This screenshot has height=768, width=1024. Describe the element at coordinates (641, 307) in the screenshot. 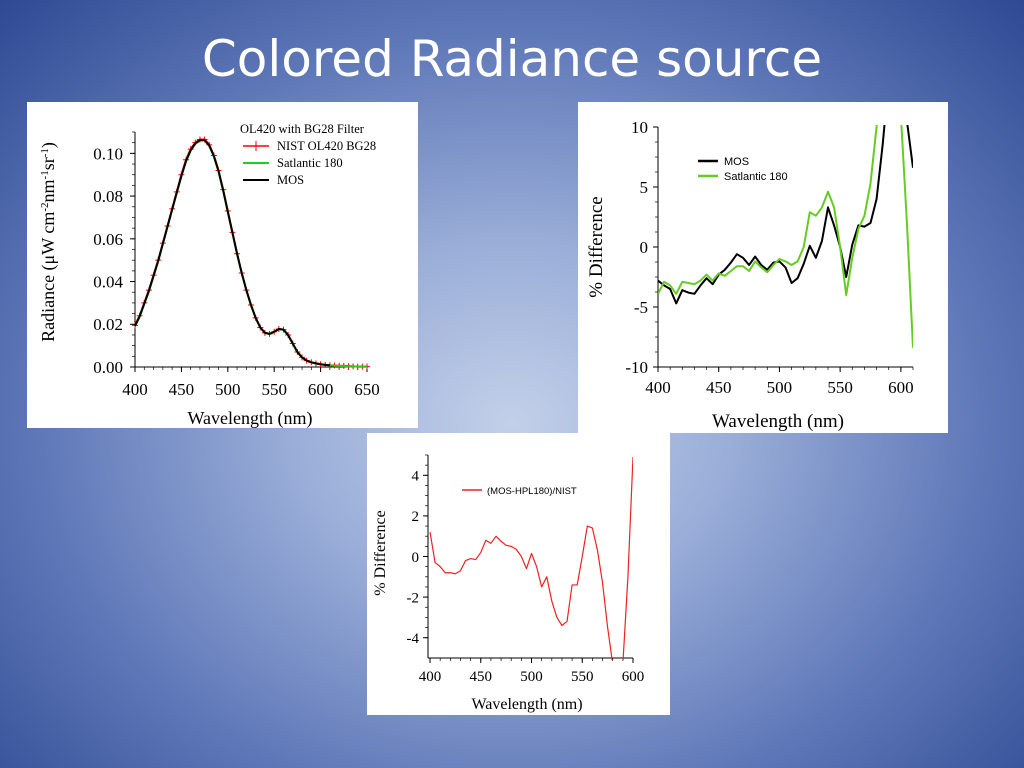

I see `y-tick-label: -5` at that location.